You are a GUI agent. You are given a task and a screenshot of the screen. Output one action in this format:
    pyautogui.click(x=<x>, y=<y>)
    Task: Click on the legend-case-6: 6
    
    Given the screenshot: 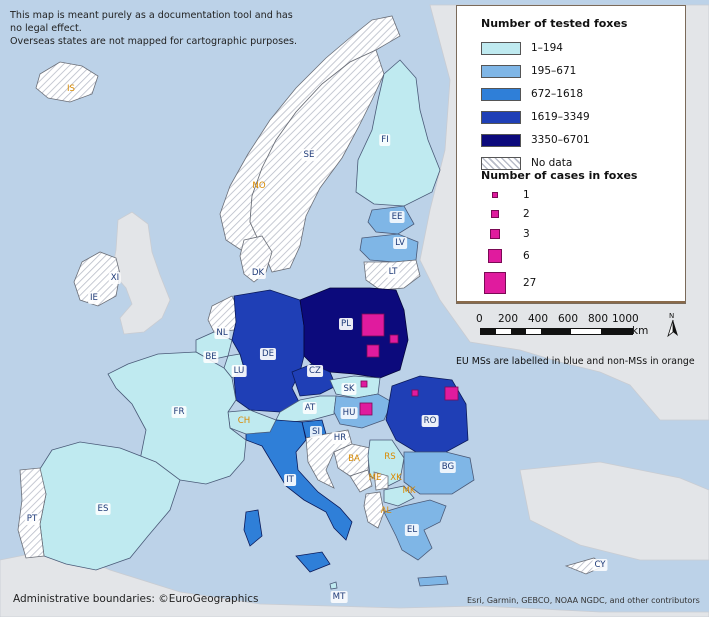 What is the action you would take?
    pyautogui.click(x=505, y=256)
    